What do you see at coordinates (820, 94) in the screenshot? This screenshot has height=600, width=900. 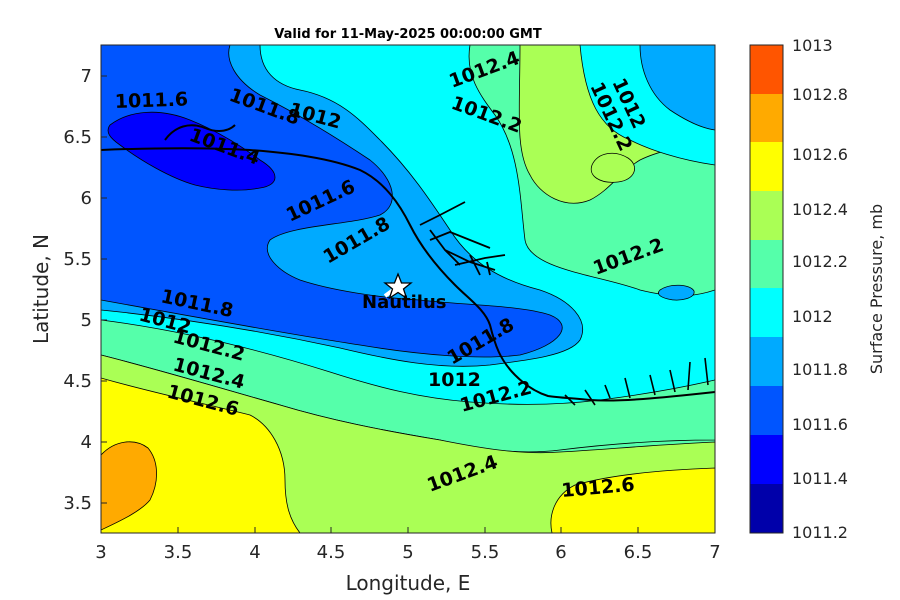 I see `colorbar-tick-label: 1012.8` at bounding box center [820, 94].